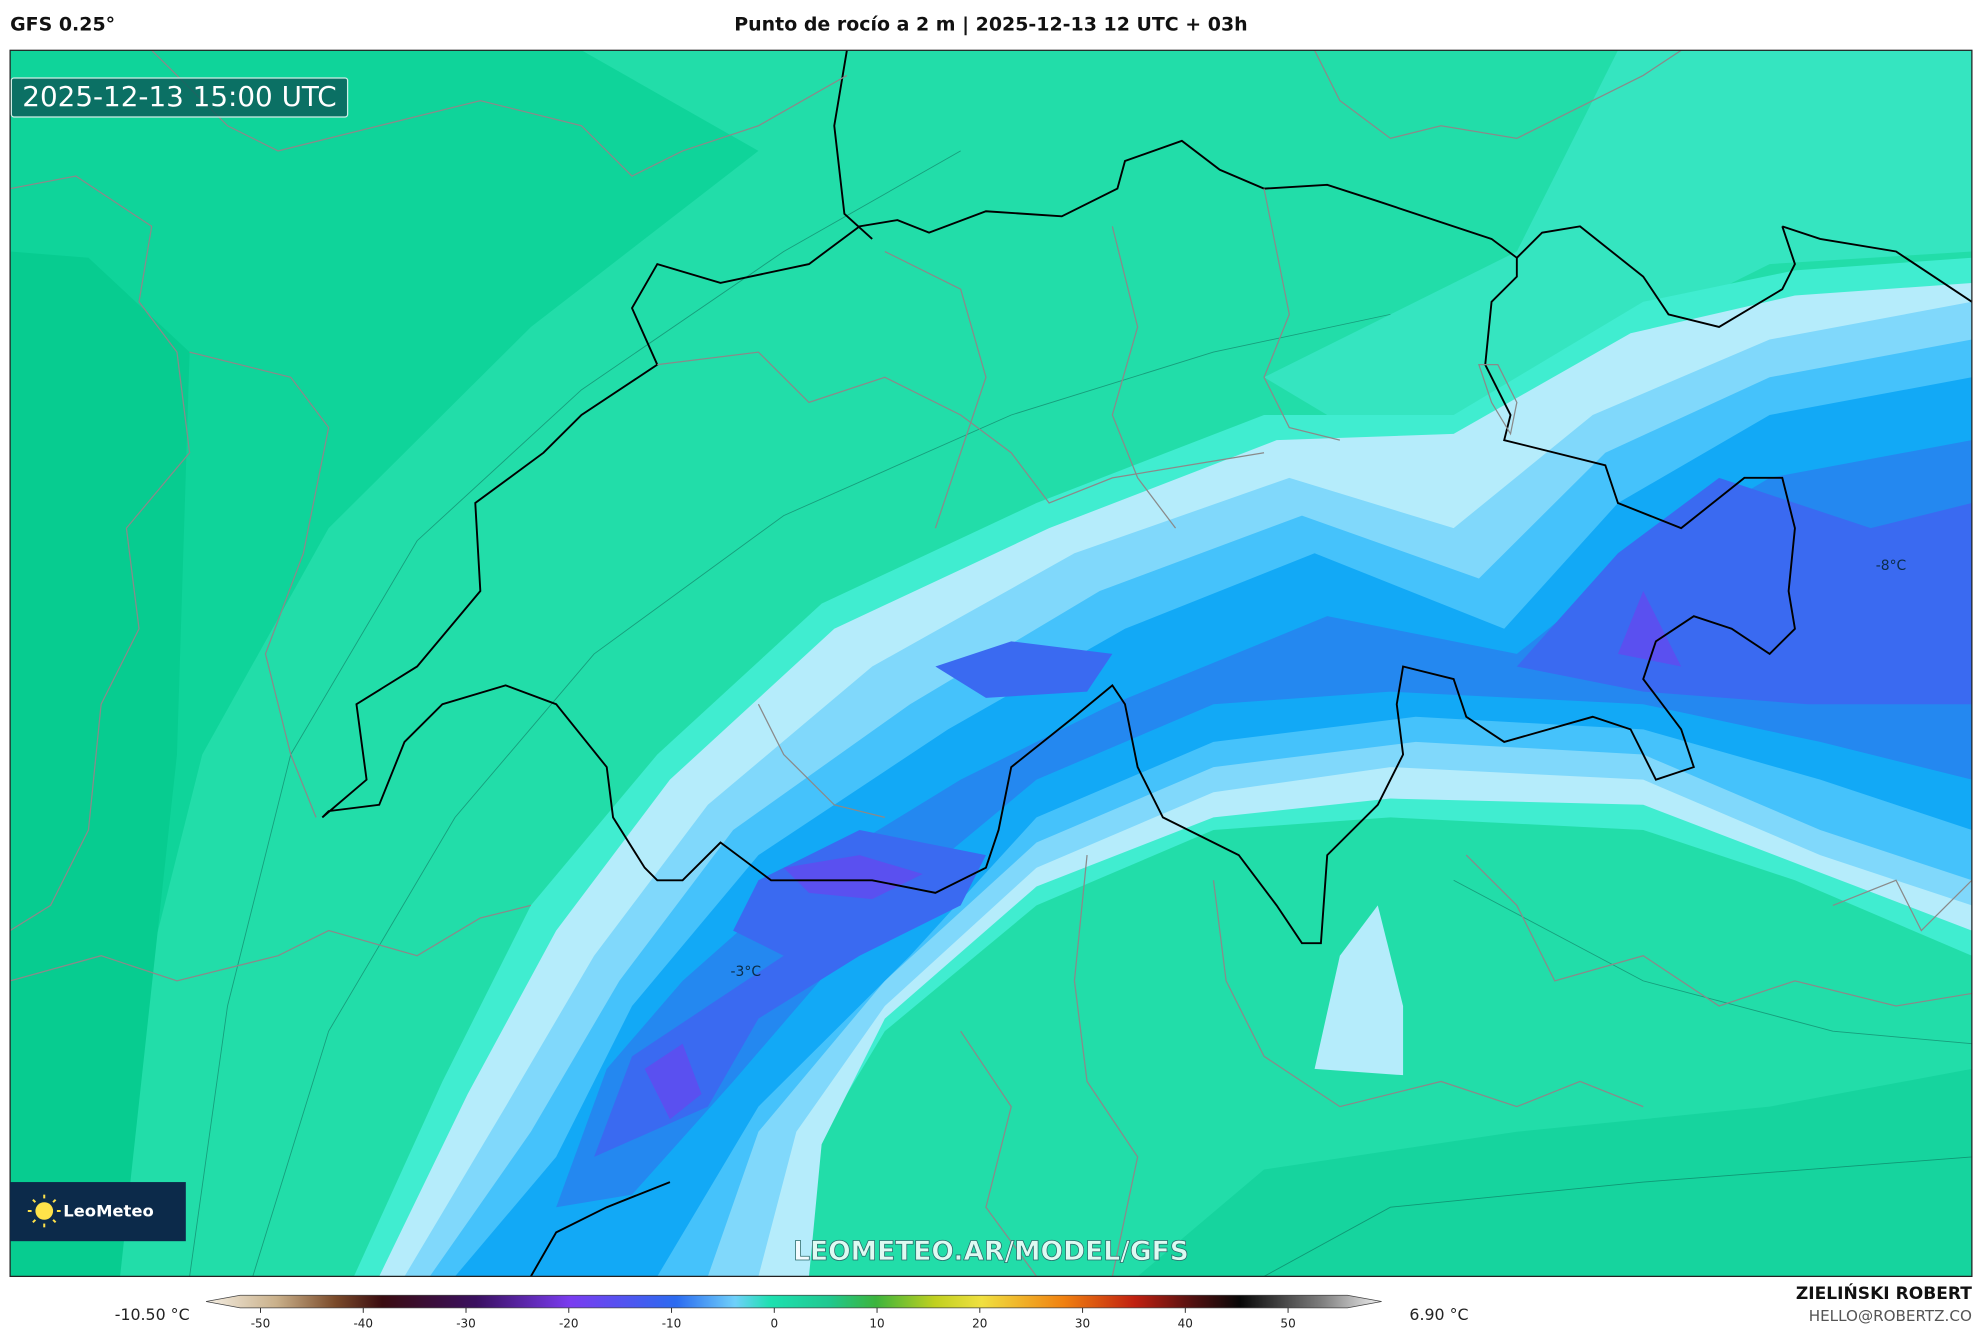  What do you see at coordinates (363, 1324) in the screenshot?
I see `colorbar-tick-label: -40` at bounding box center [363, 1324].